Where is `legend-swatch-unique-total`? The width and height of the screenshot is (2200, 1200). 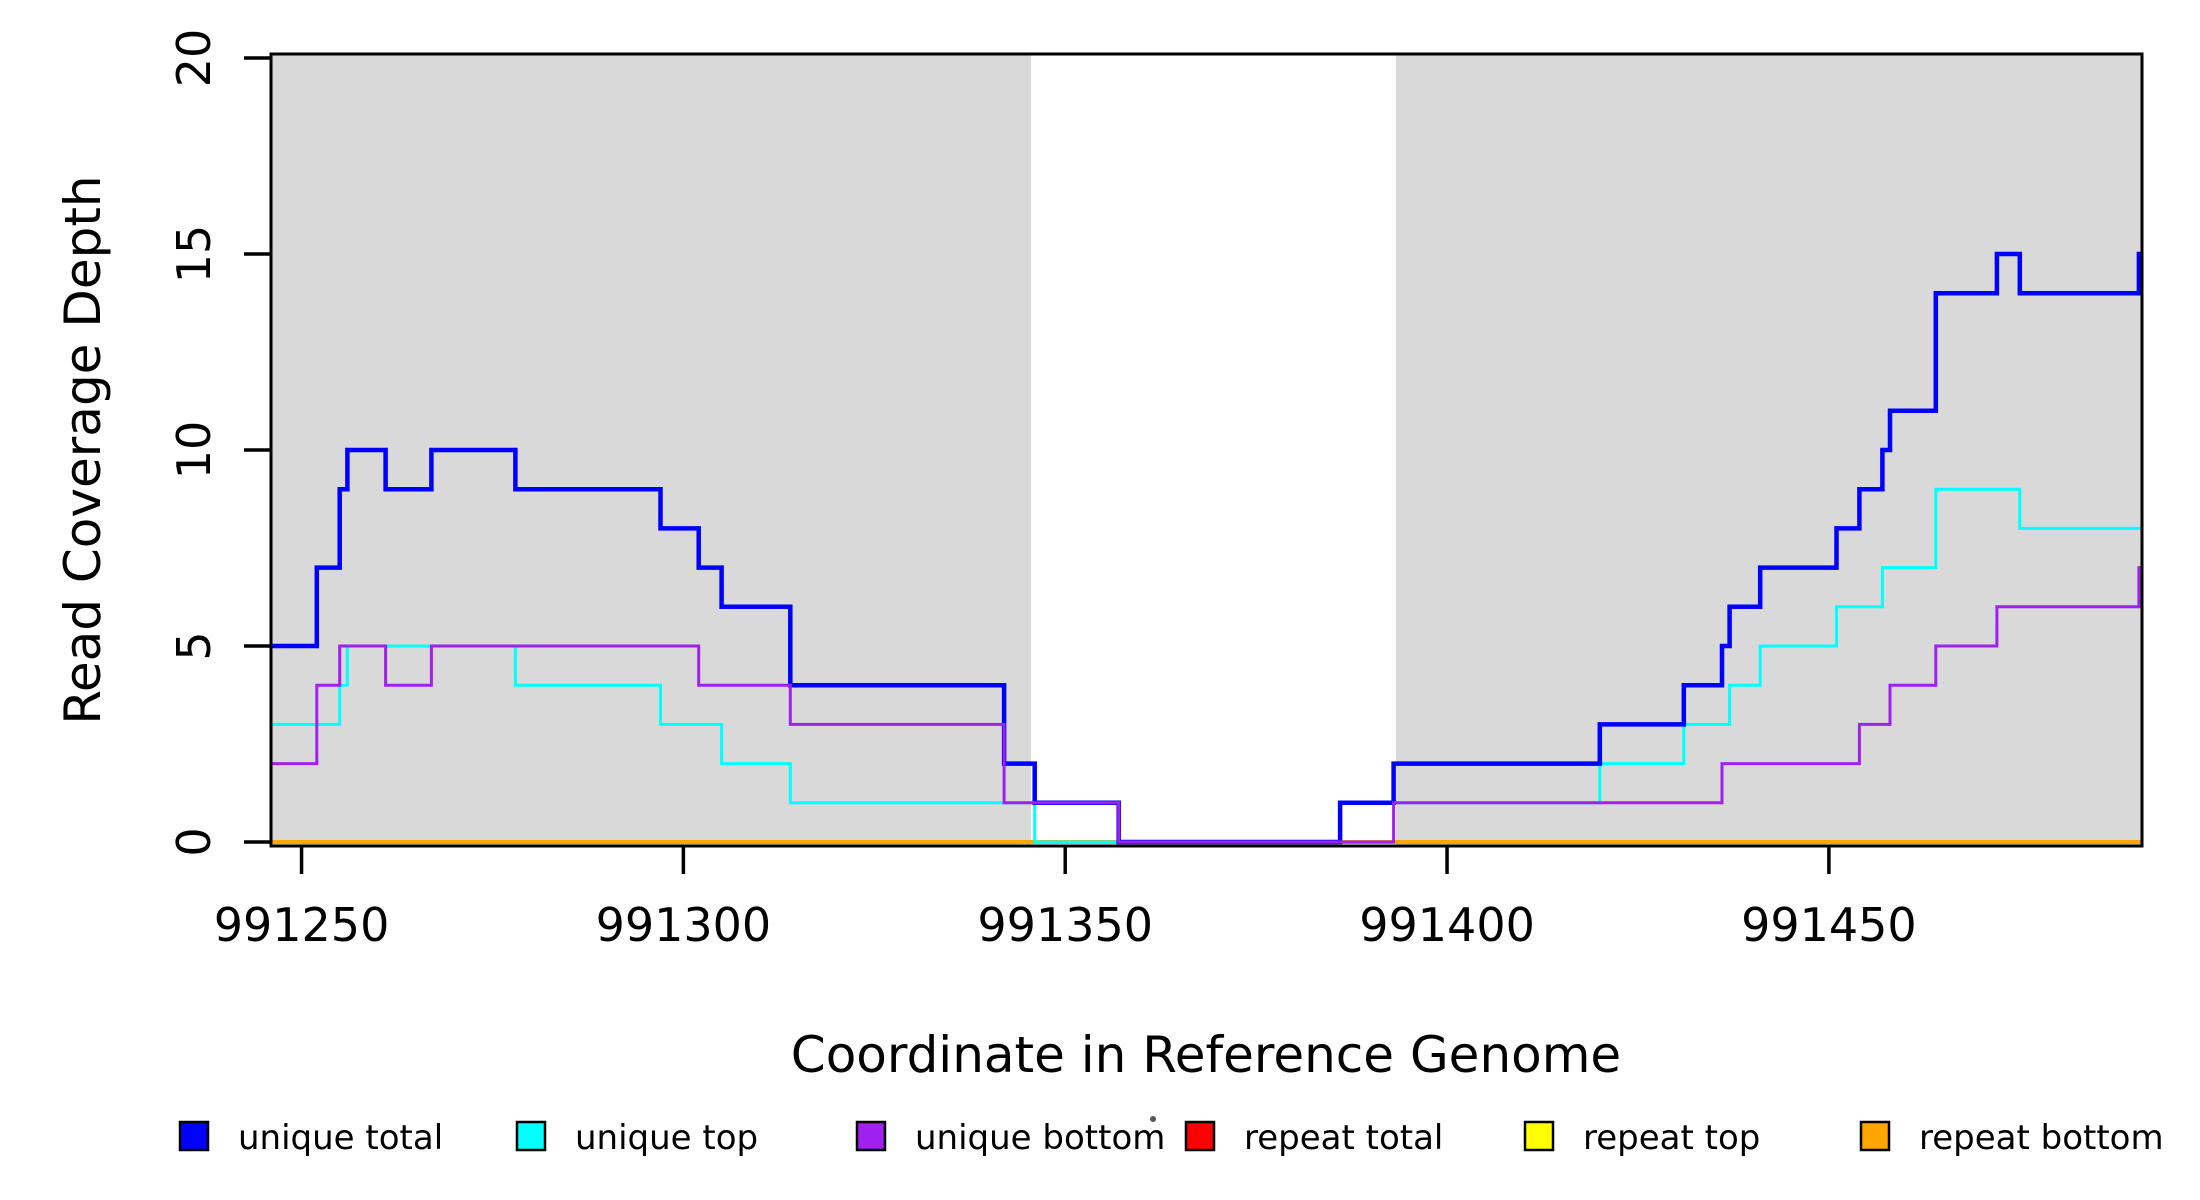
legend-swatch-unique-total is located at coordinates (194, 1136).